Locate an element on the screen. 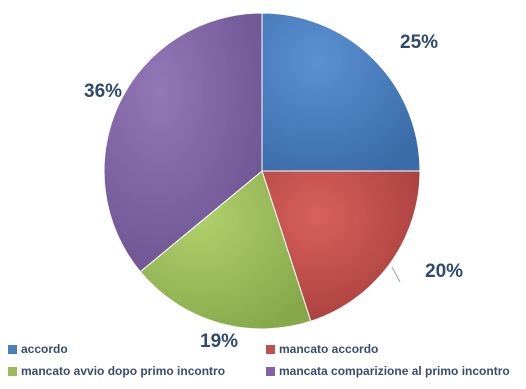  legend-label: mancato avvio dopo primo incontro is located at coordinates (123, 371).